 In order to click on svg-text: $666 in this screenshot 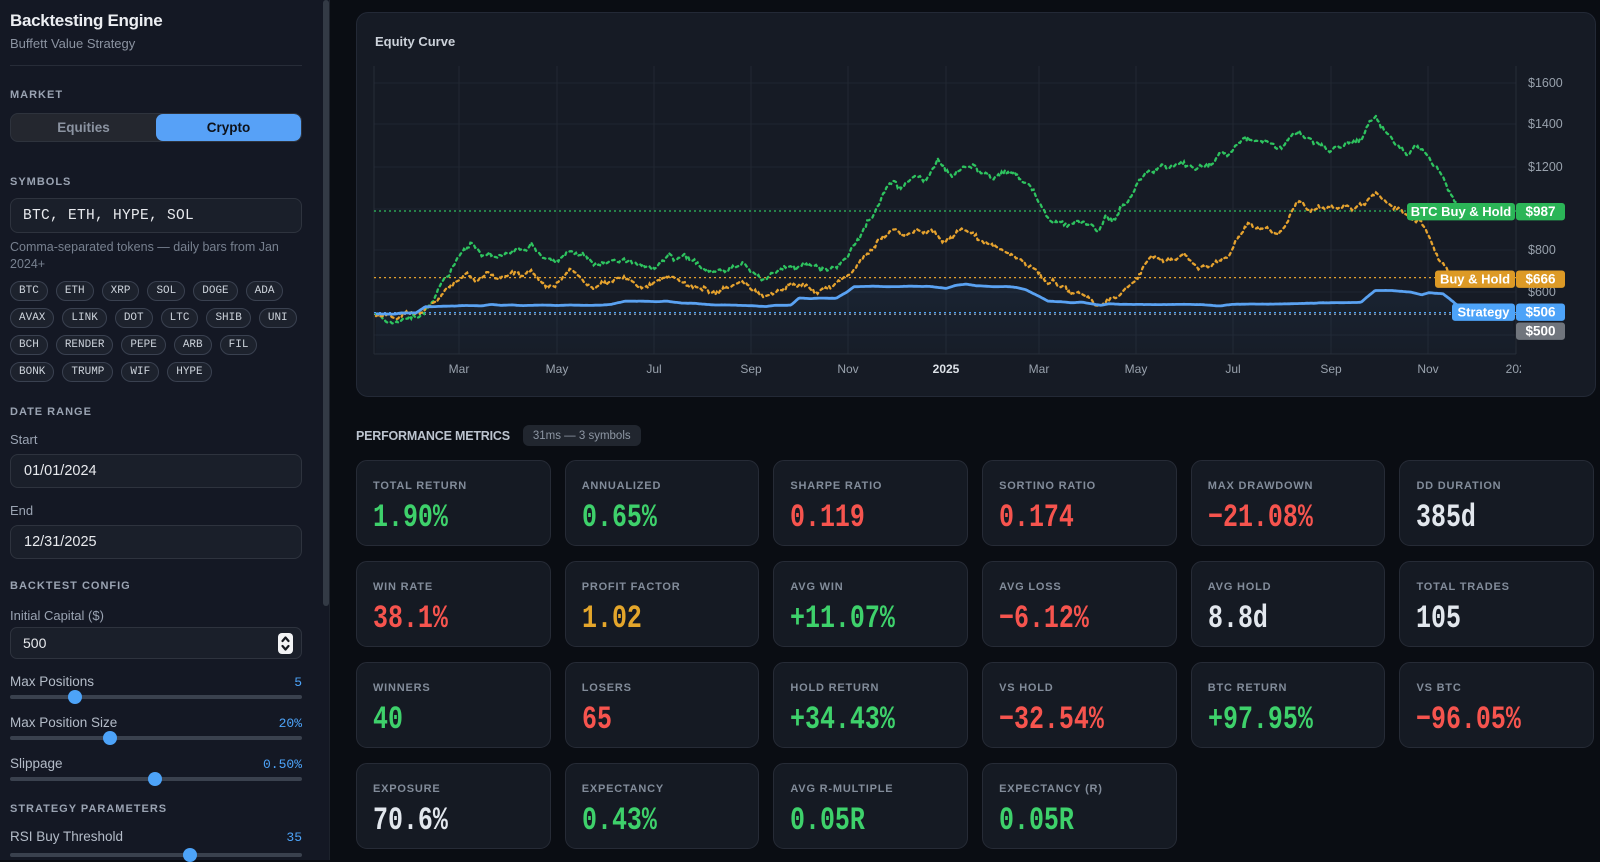, I will do `click(1540, 279)`.